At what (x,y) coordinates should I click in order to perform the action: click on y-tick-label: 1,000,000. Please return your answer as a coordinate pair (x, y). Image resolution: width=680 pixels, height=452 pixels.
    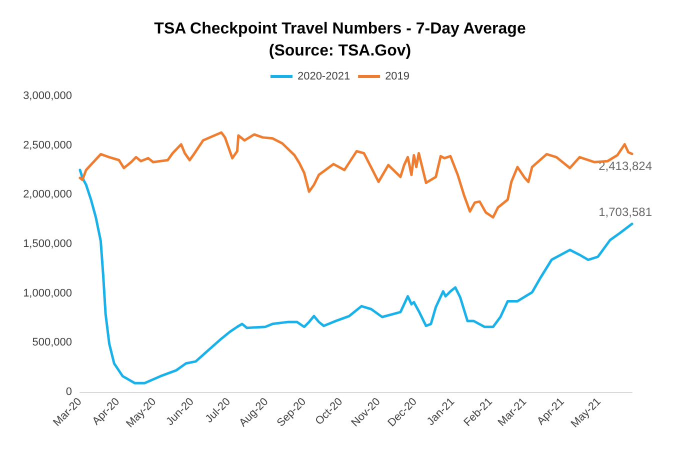
    Looking at the image, I should click on (47, 293).